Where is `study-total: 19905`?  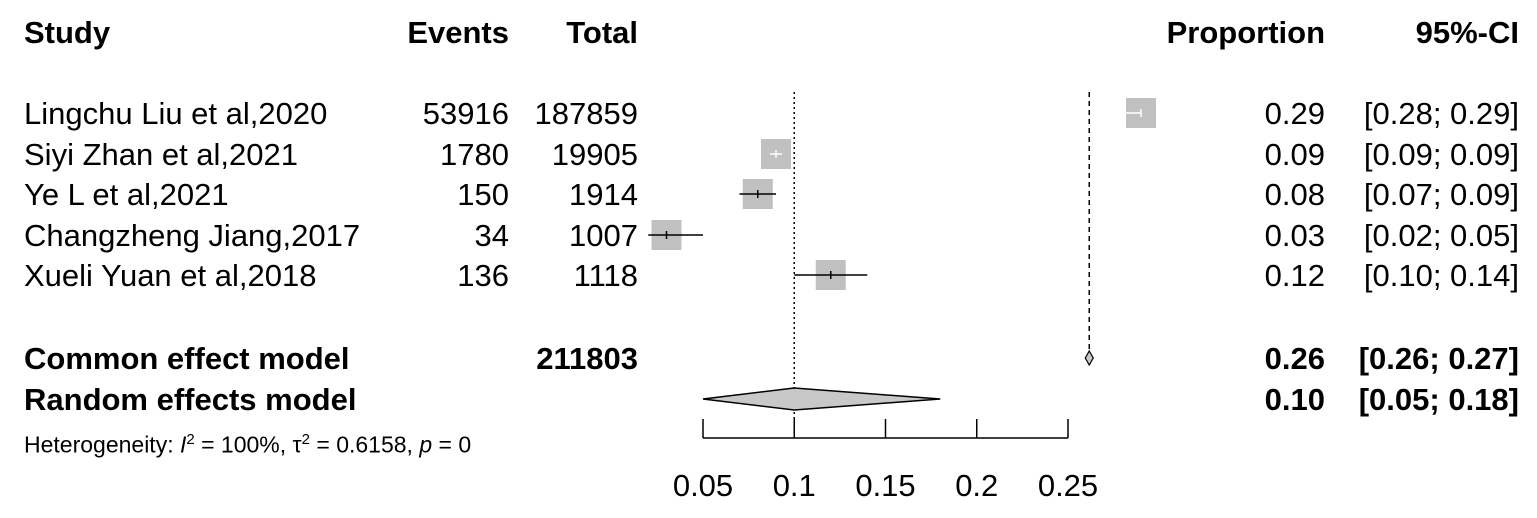 study-total: 19905 is located at coordinates (594, 154).